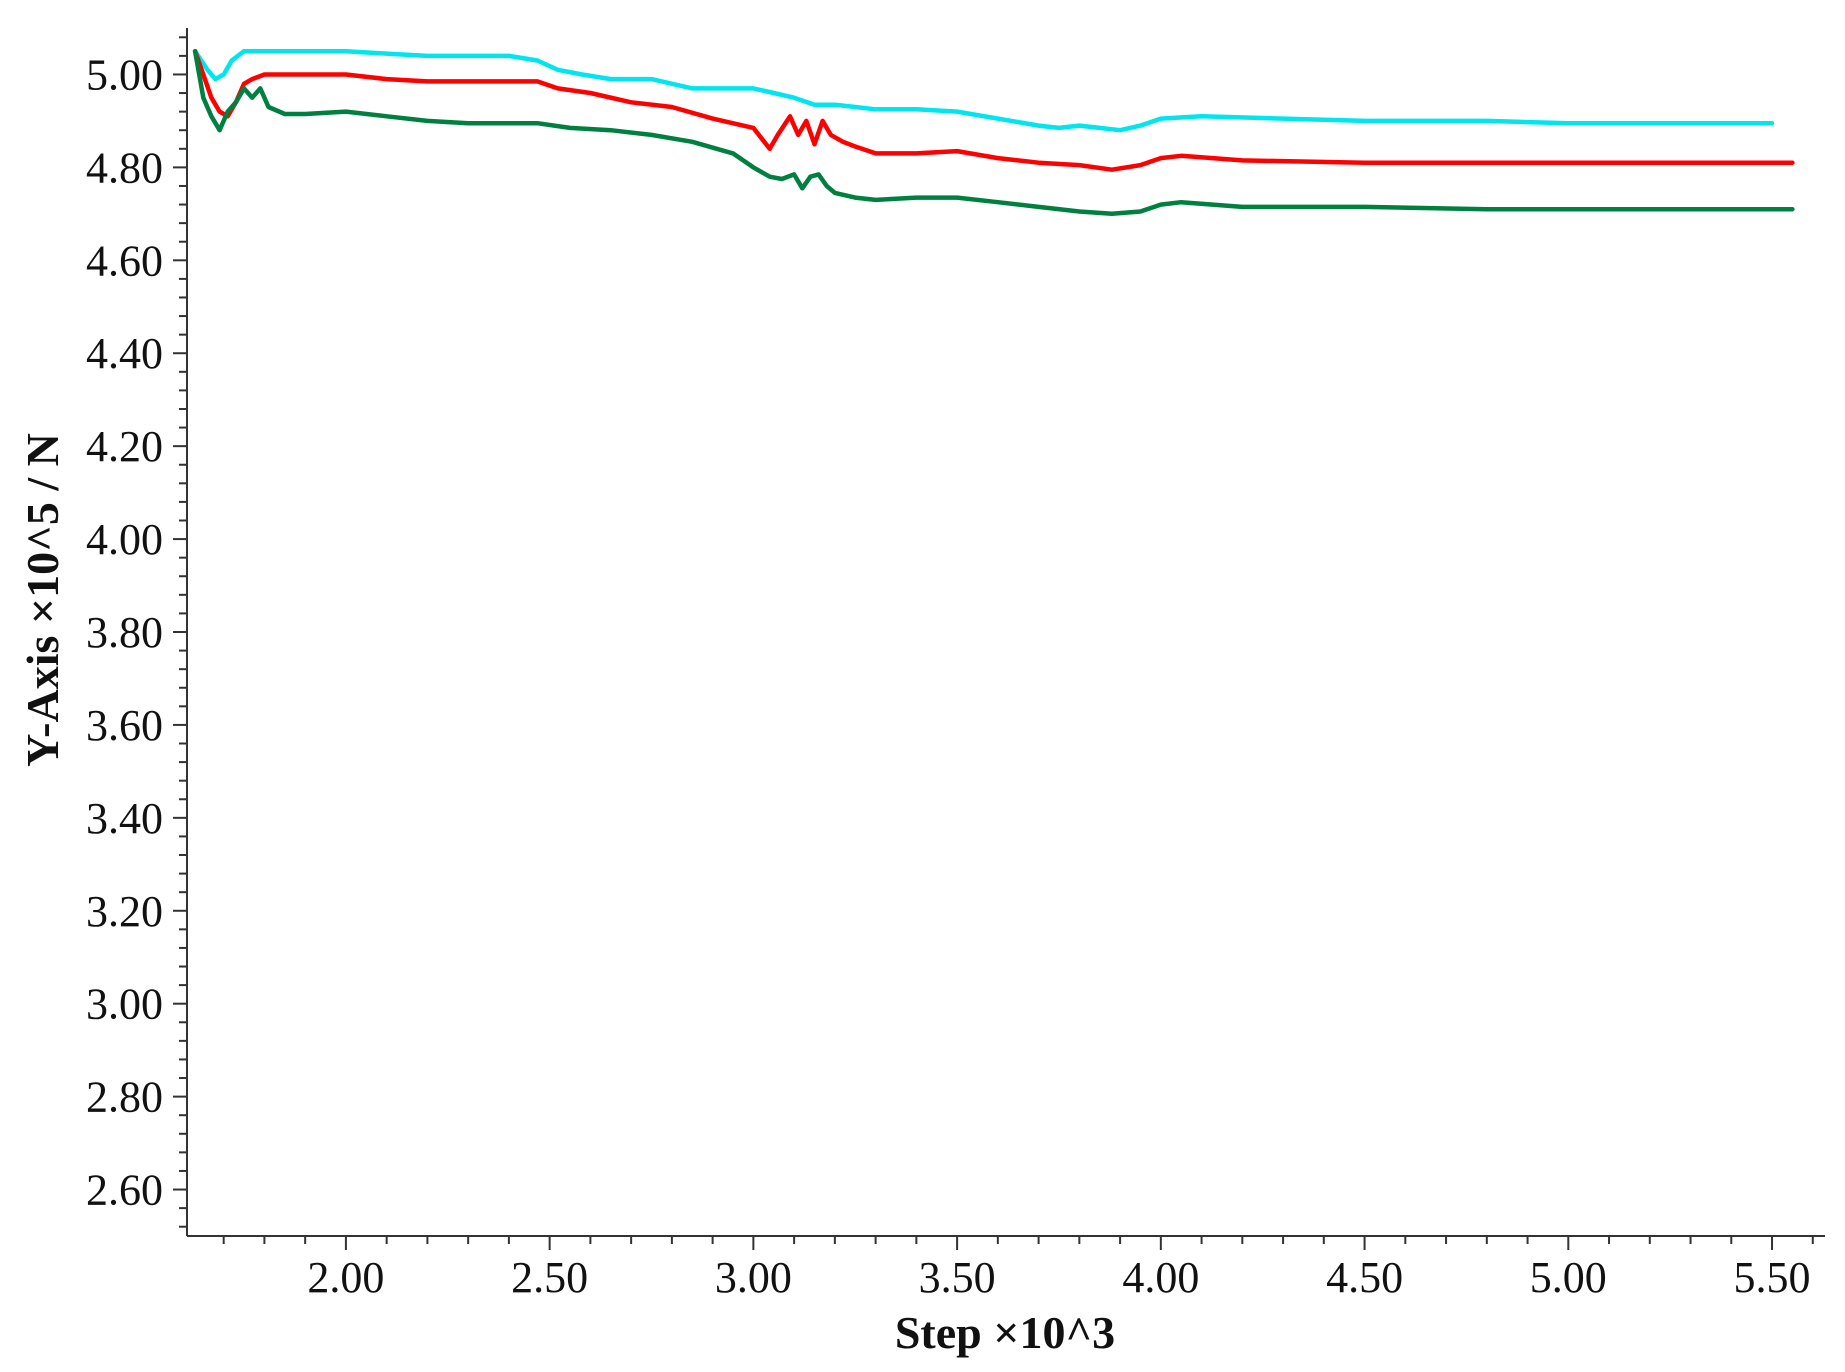 The height and width of the screenshot is (1372, 1845). I want to click on x-axis-title: Step ×10^3, so click(1005, 1332).